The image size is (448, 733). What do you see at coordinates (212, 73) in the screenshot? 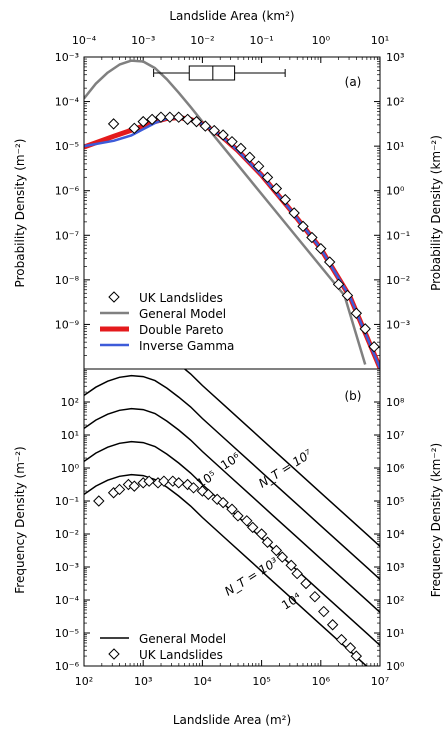
I see `box` at bounding box center [212, 73].